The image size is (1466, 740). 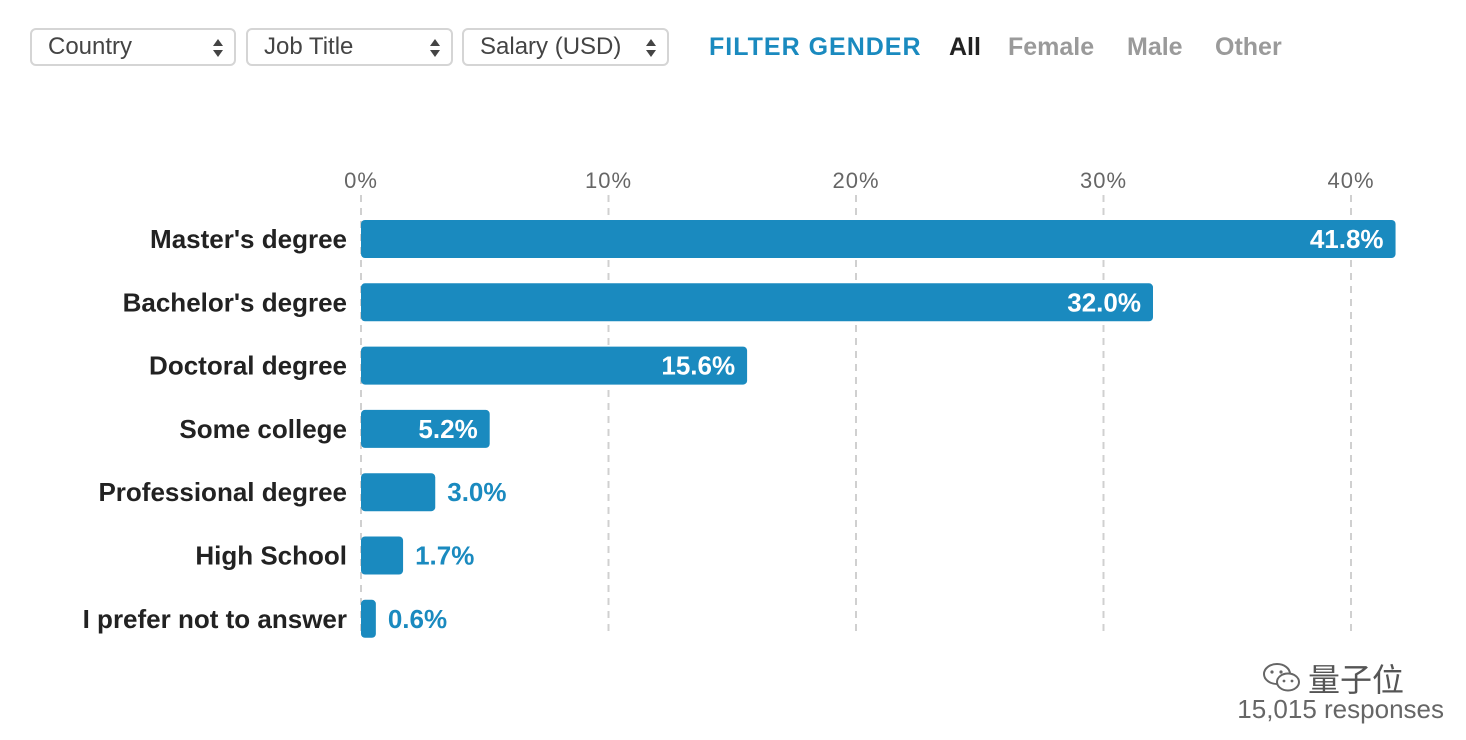 What do you see at coordinates (551, 46) in the screenshot?
I see `salary-select-label: Salary (USD)` at bounding box center [551, 46].